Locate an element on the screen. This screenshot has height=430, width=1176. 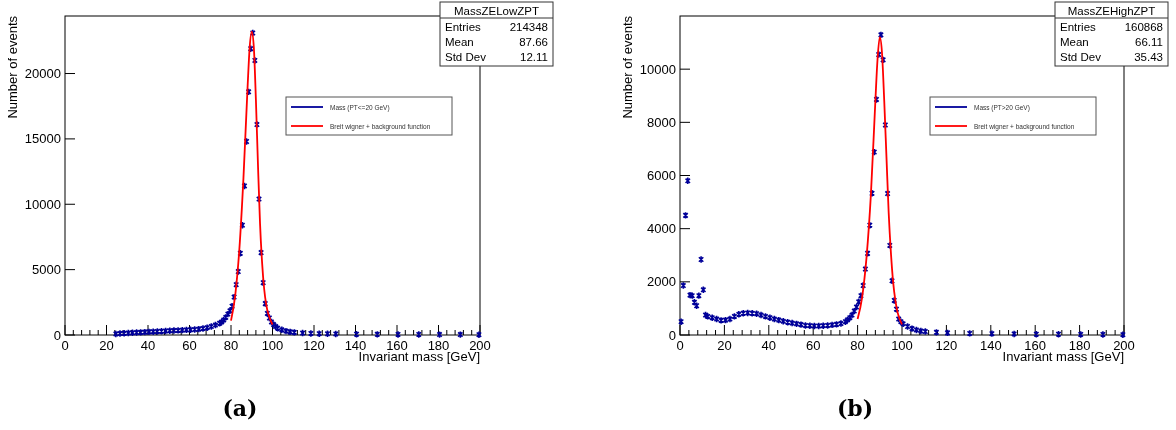
annotation: MassZEHighZPT is located at coordinates (1111, 10).